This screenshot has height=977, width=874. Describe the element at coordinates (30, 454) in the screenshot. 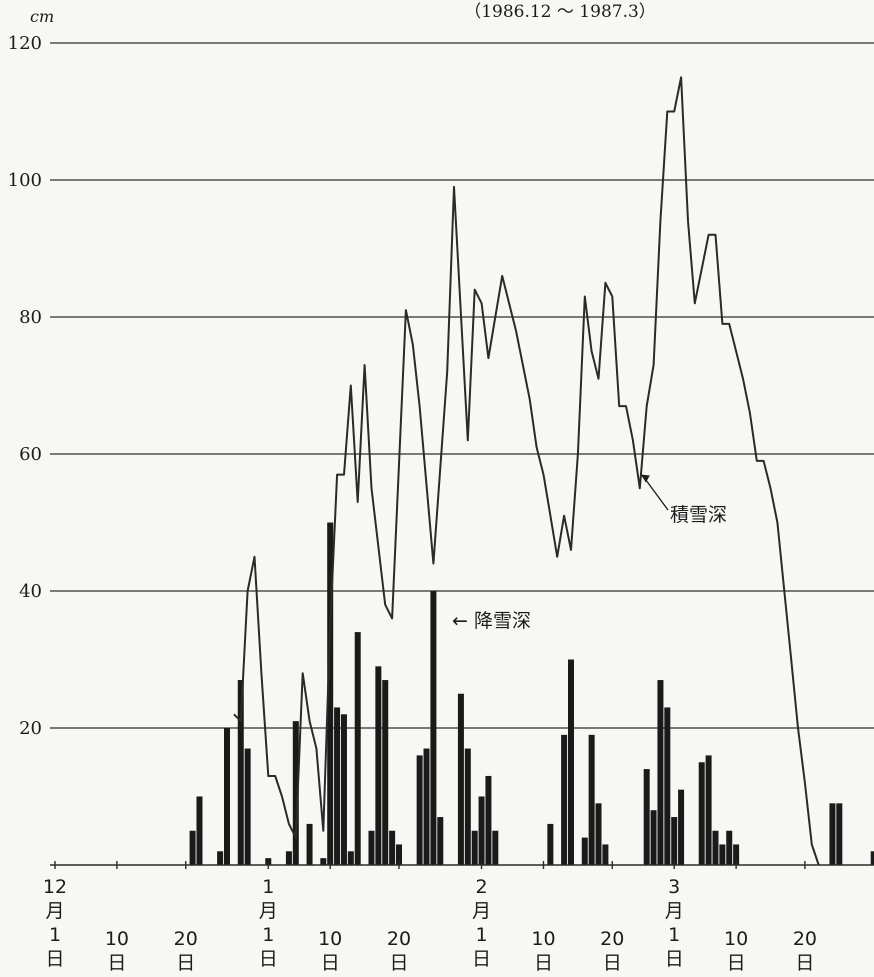

I see `y-tick-label: 60` at that location.